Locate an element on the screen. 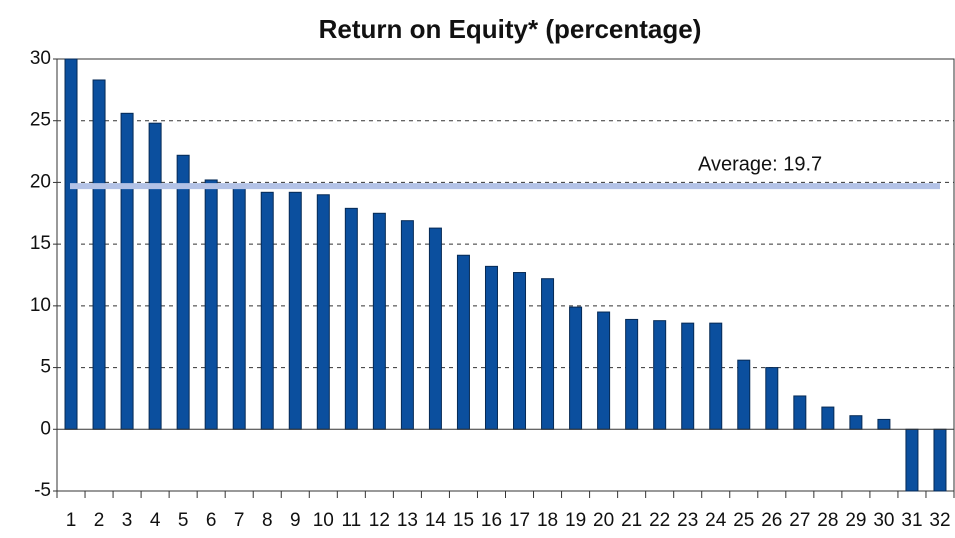 Image resolution: width=955 pixels, height=538 pixels. x-tick-label: 18 is located at coordinates (547, 520).